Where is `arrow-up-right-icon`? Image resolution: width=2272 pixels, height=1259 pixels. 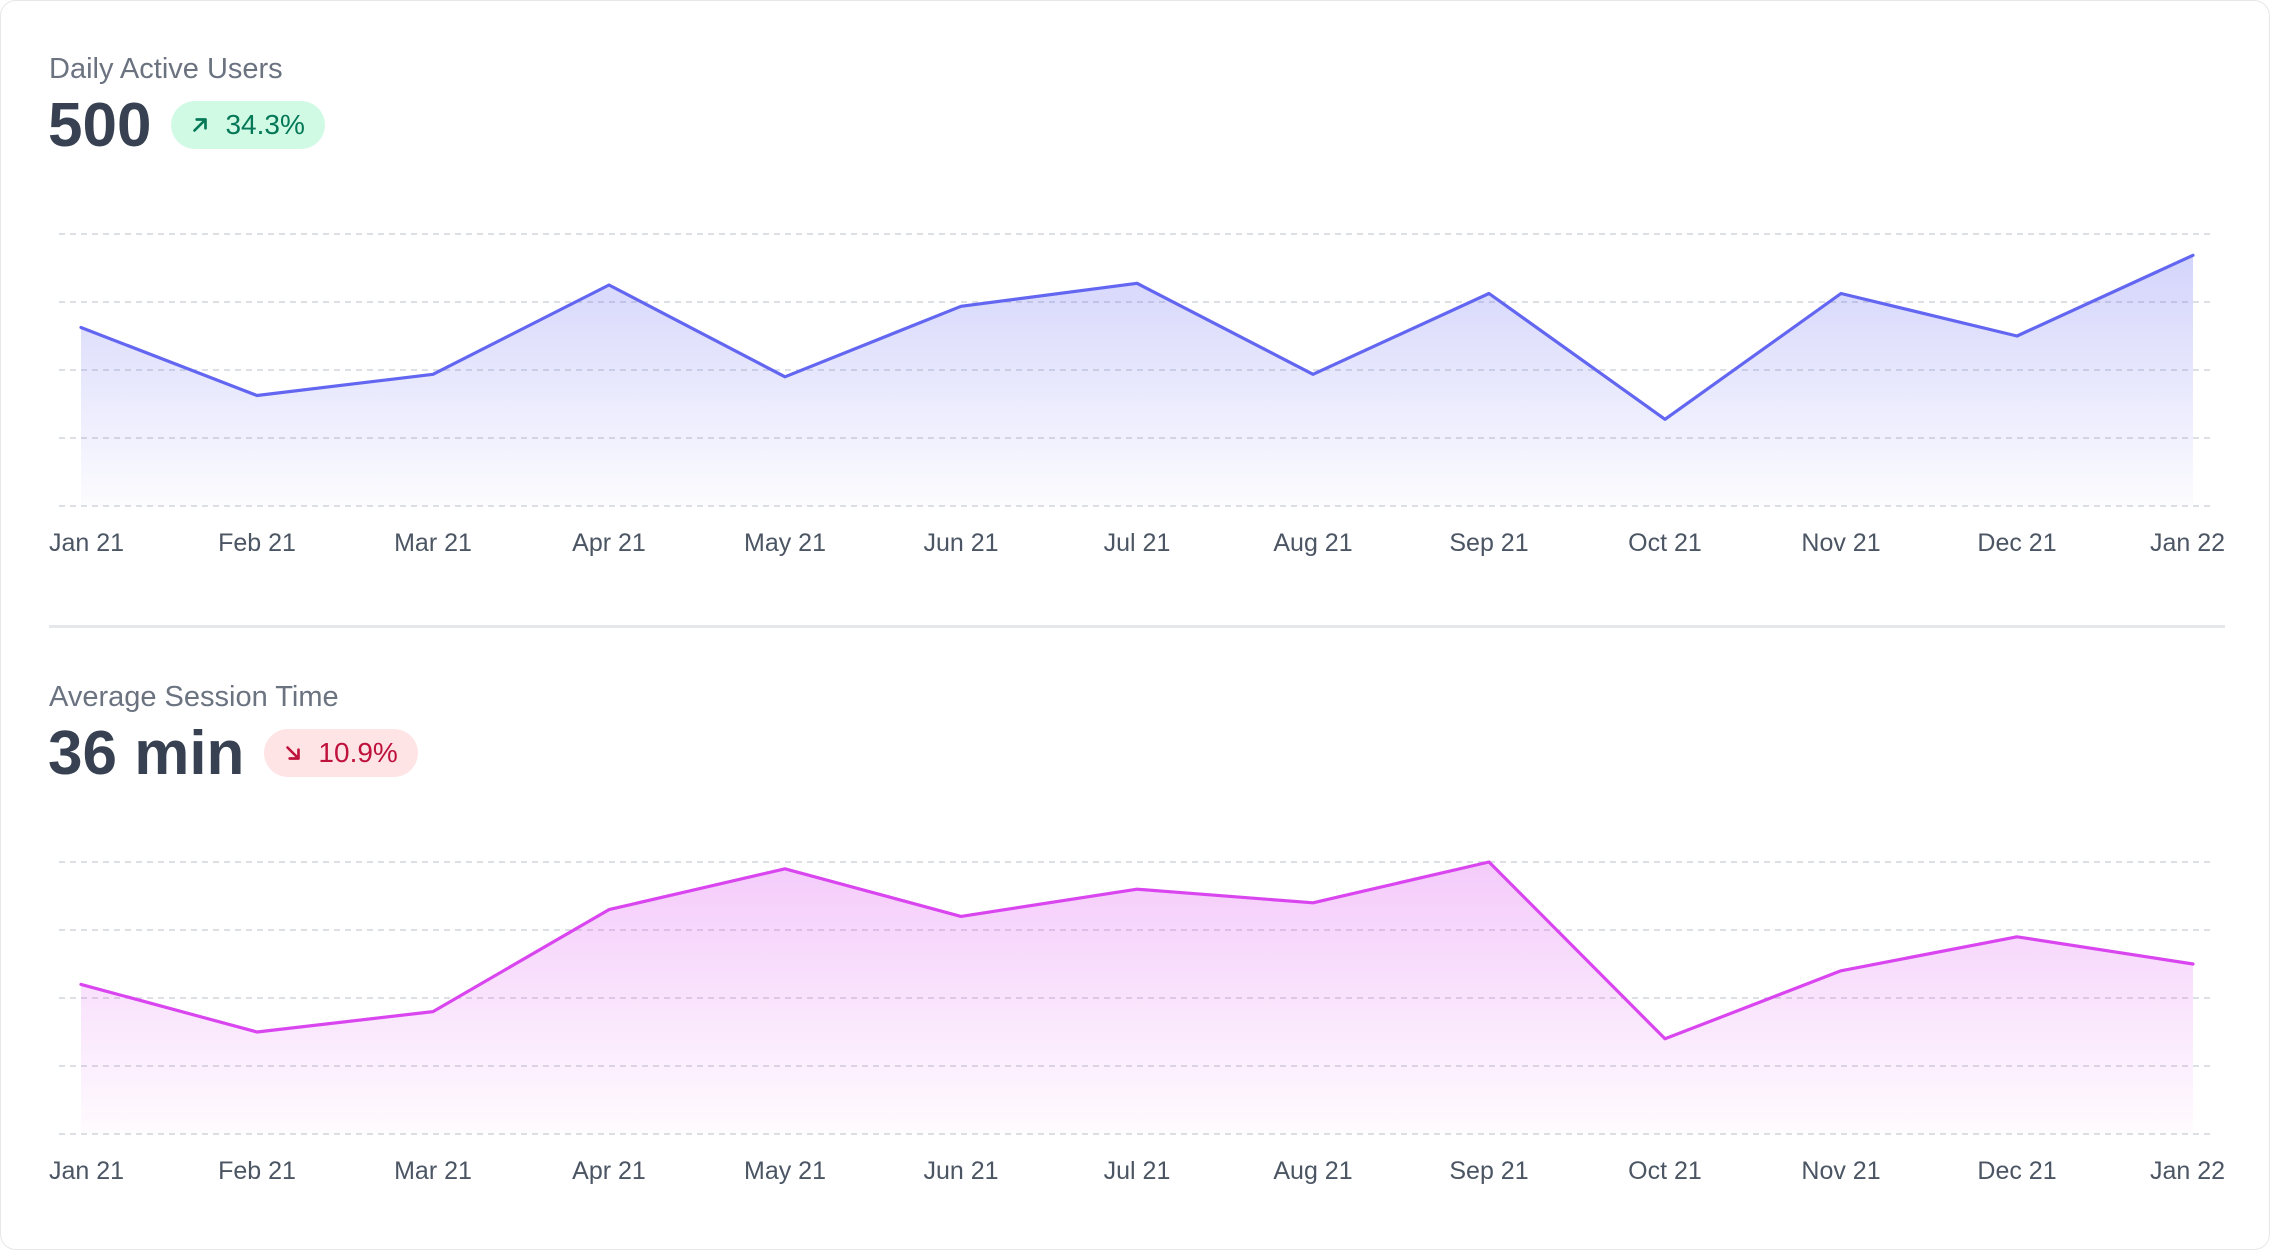 arrow-up-right-icon is located at coordinates (200, 125).